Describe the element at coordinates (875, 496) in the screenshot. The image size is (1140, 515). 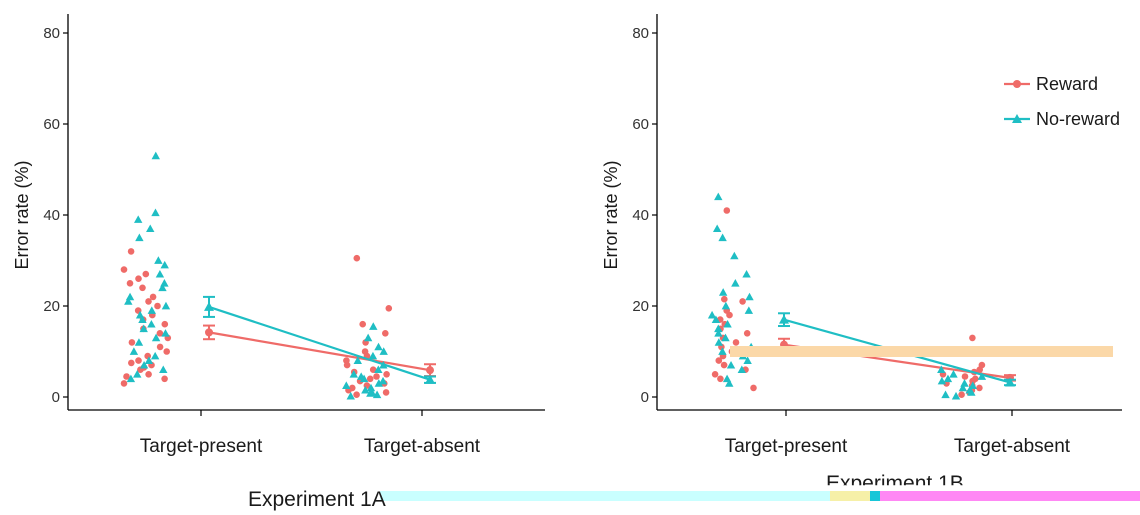
I see `artifact-strip-teal` at that location.